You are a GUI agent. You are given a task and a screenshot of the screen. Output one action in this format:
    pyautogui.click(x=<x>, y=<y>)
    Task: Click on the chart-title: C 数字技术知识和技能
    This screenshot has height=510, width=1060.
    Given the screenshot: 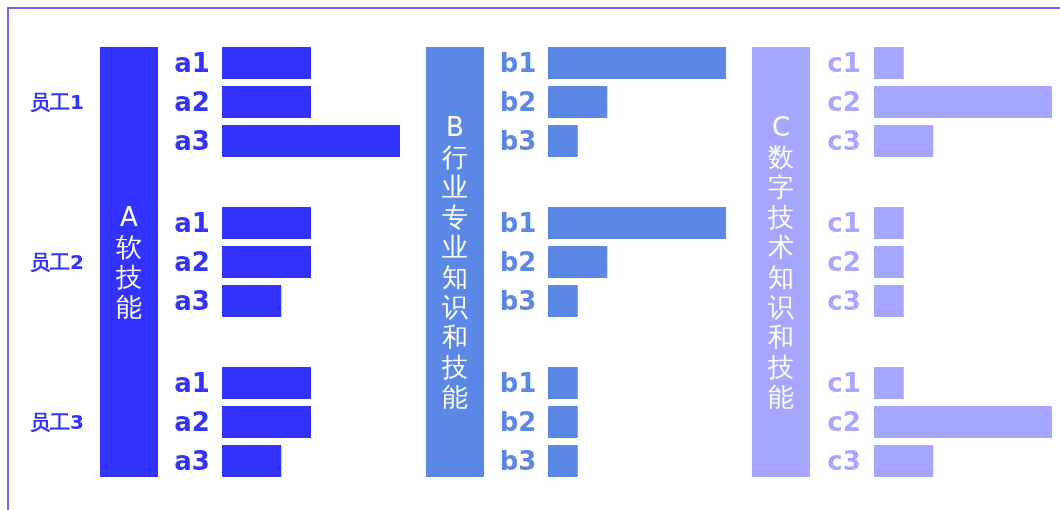 What is the action you would take?
    pyautogui.click(x=781, y=262)
    